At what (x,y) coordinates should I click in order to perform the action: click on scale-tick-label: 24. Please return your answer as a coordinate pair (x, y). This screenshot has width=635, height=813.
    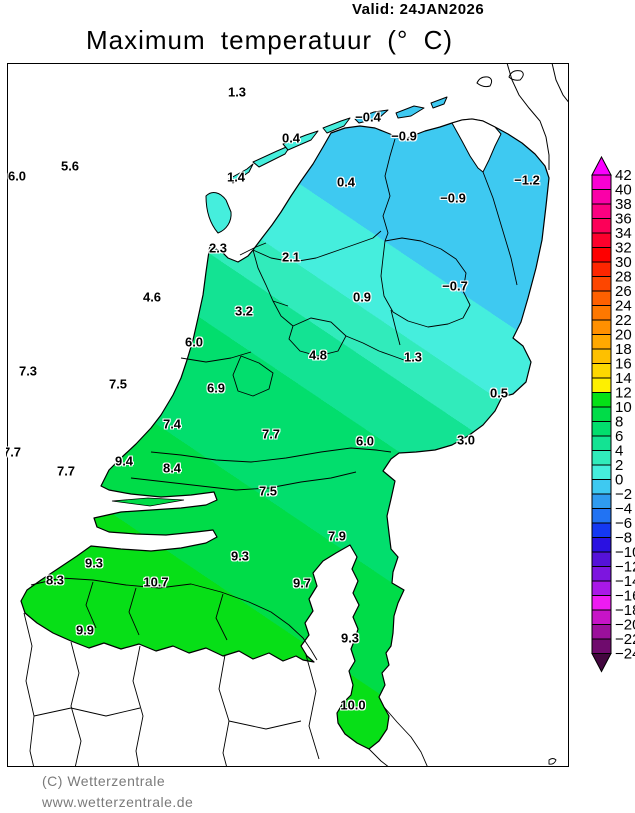
    Looking at the image, I should click on (623, 306).